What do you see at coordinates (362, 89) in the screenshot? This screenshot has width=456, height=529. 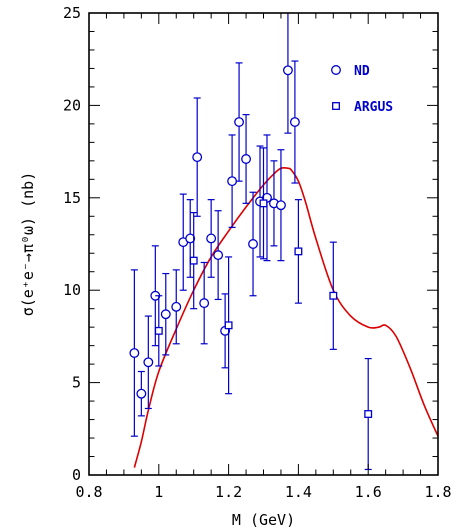 I see `legend: ND ARGUS` at bounding box center [362, 89].